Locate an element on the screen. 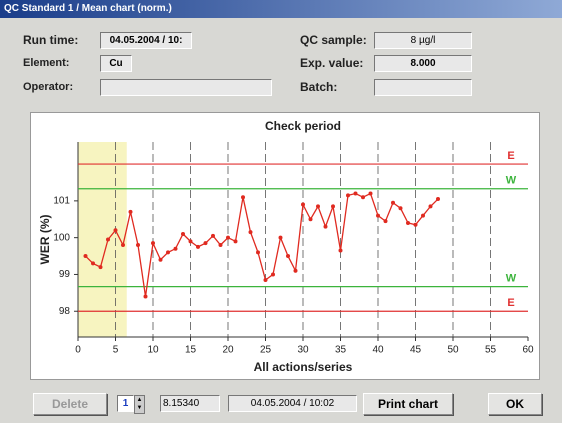 The image size is (562, 423). reading-value: 8.15340 is located at coordinates (190, 403).